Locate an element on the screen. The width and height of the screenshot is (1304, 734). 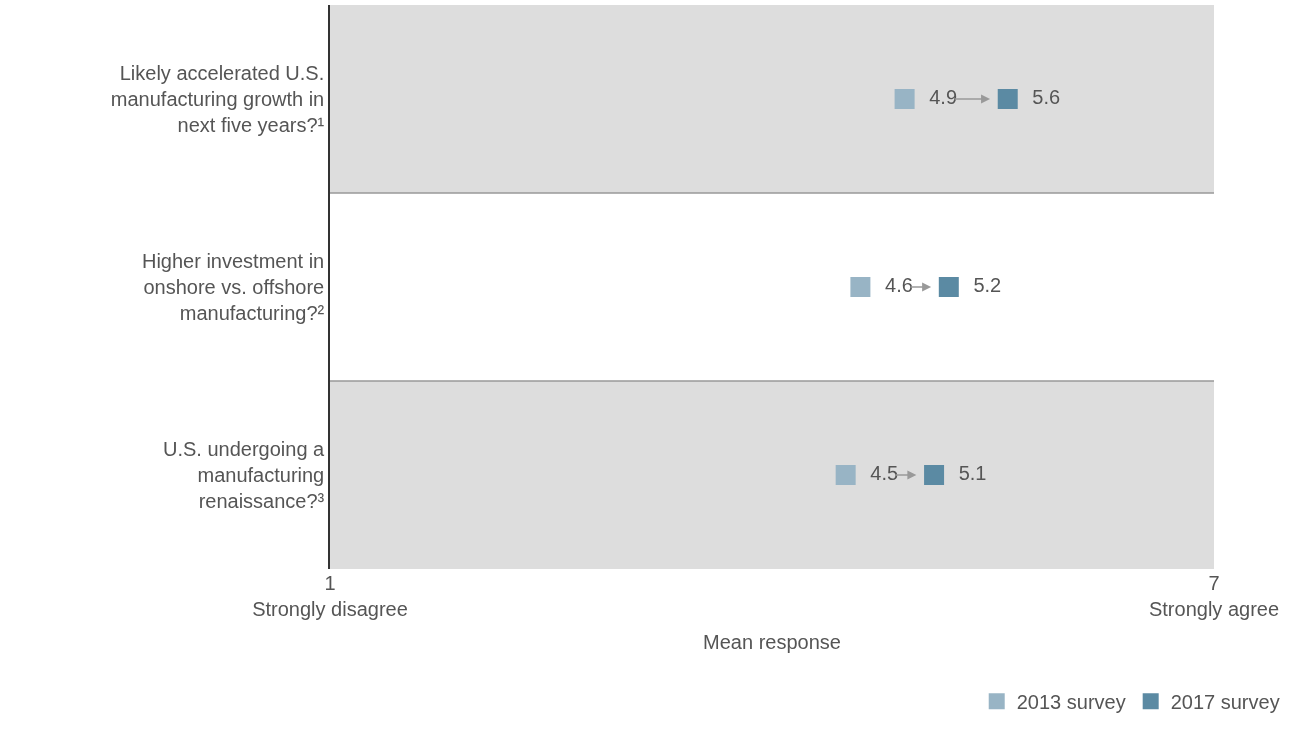
data-label: 4.5 is located at coordinates (879, 473).